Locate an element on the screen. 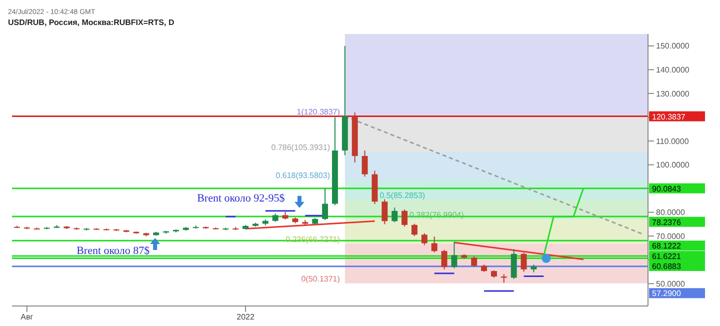 The image size is (720, 326). ref-line-label: 120.3837 is located at coordinates (669, 117).